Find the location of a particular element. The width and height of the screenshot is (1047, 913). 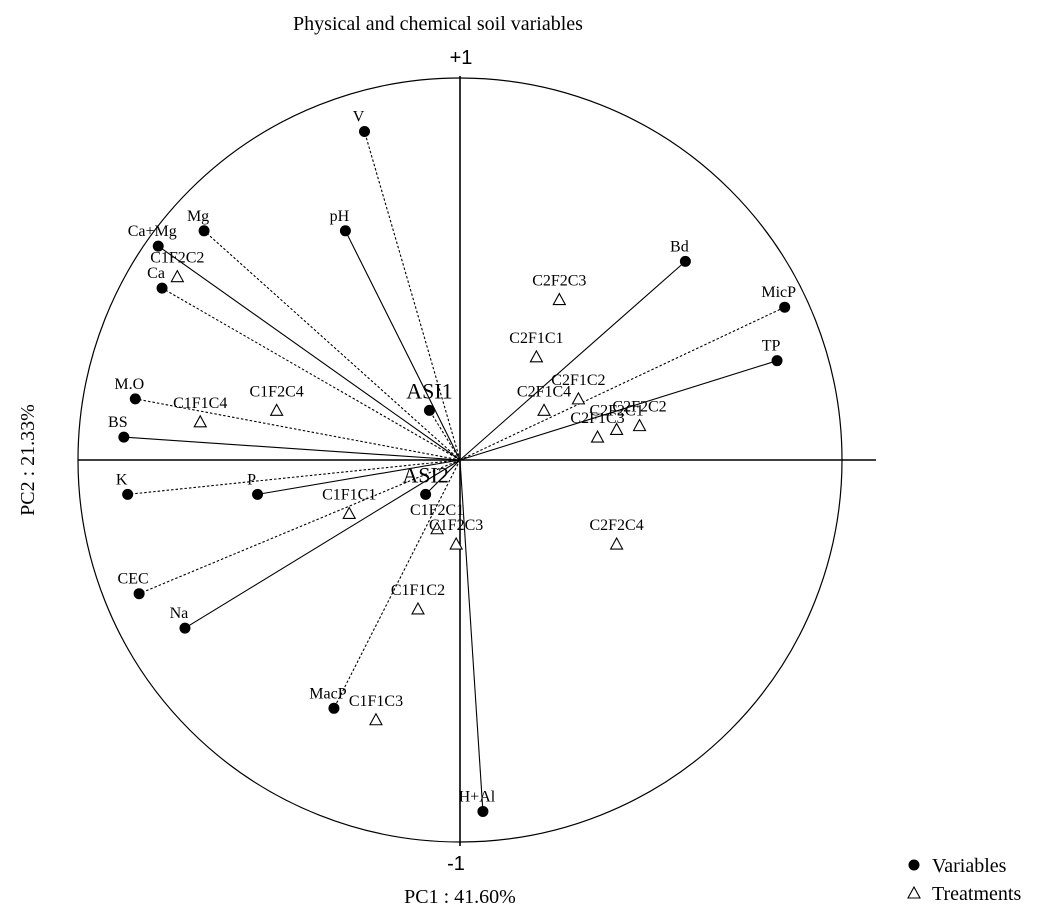

variable-label-v: V is located at coordinates (359, 116).